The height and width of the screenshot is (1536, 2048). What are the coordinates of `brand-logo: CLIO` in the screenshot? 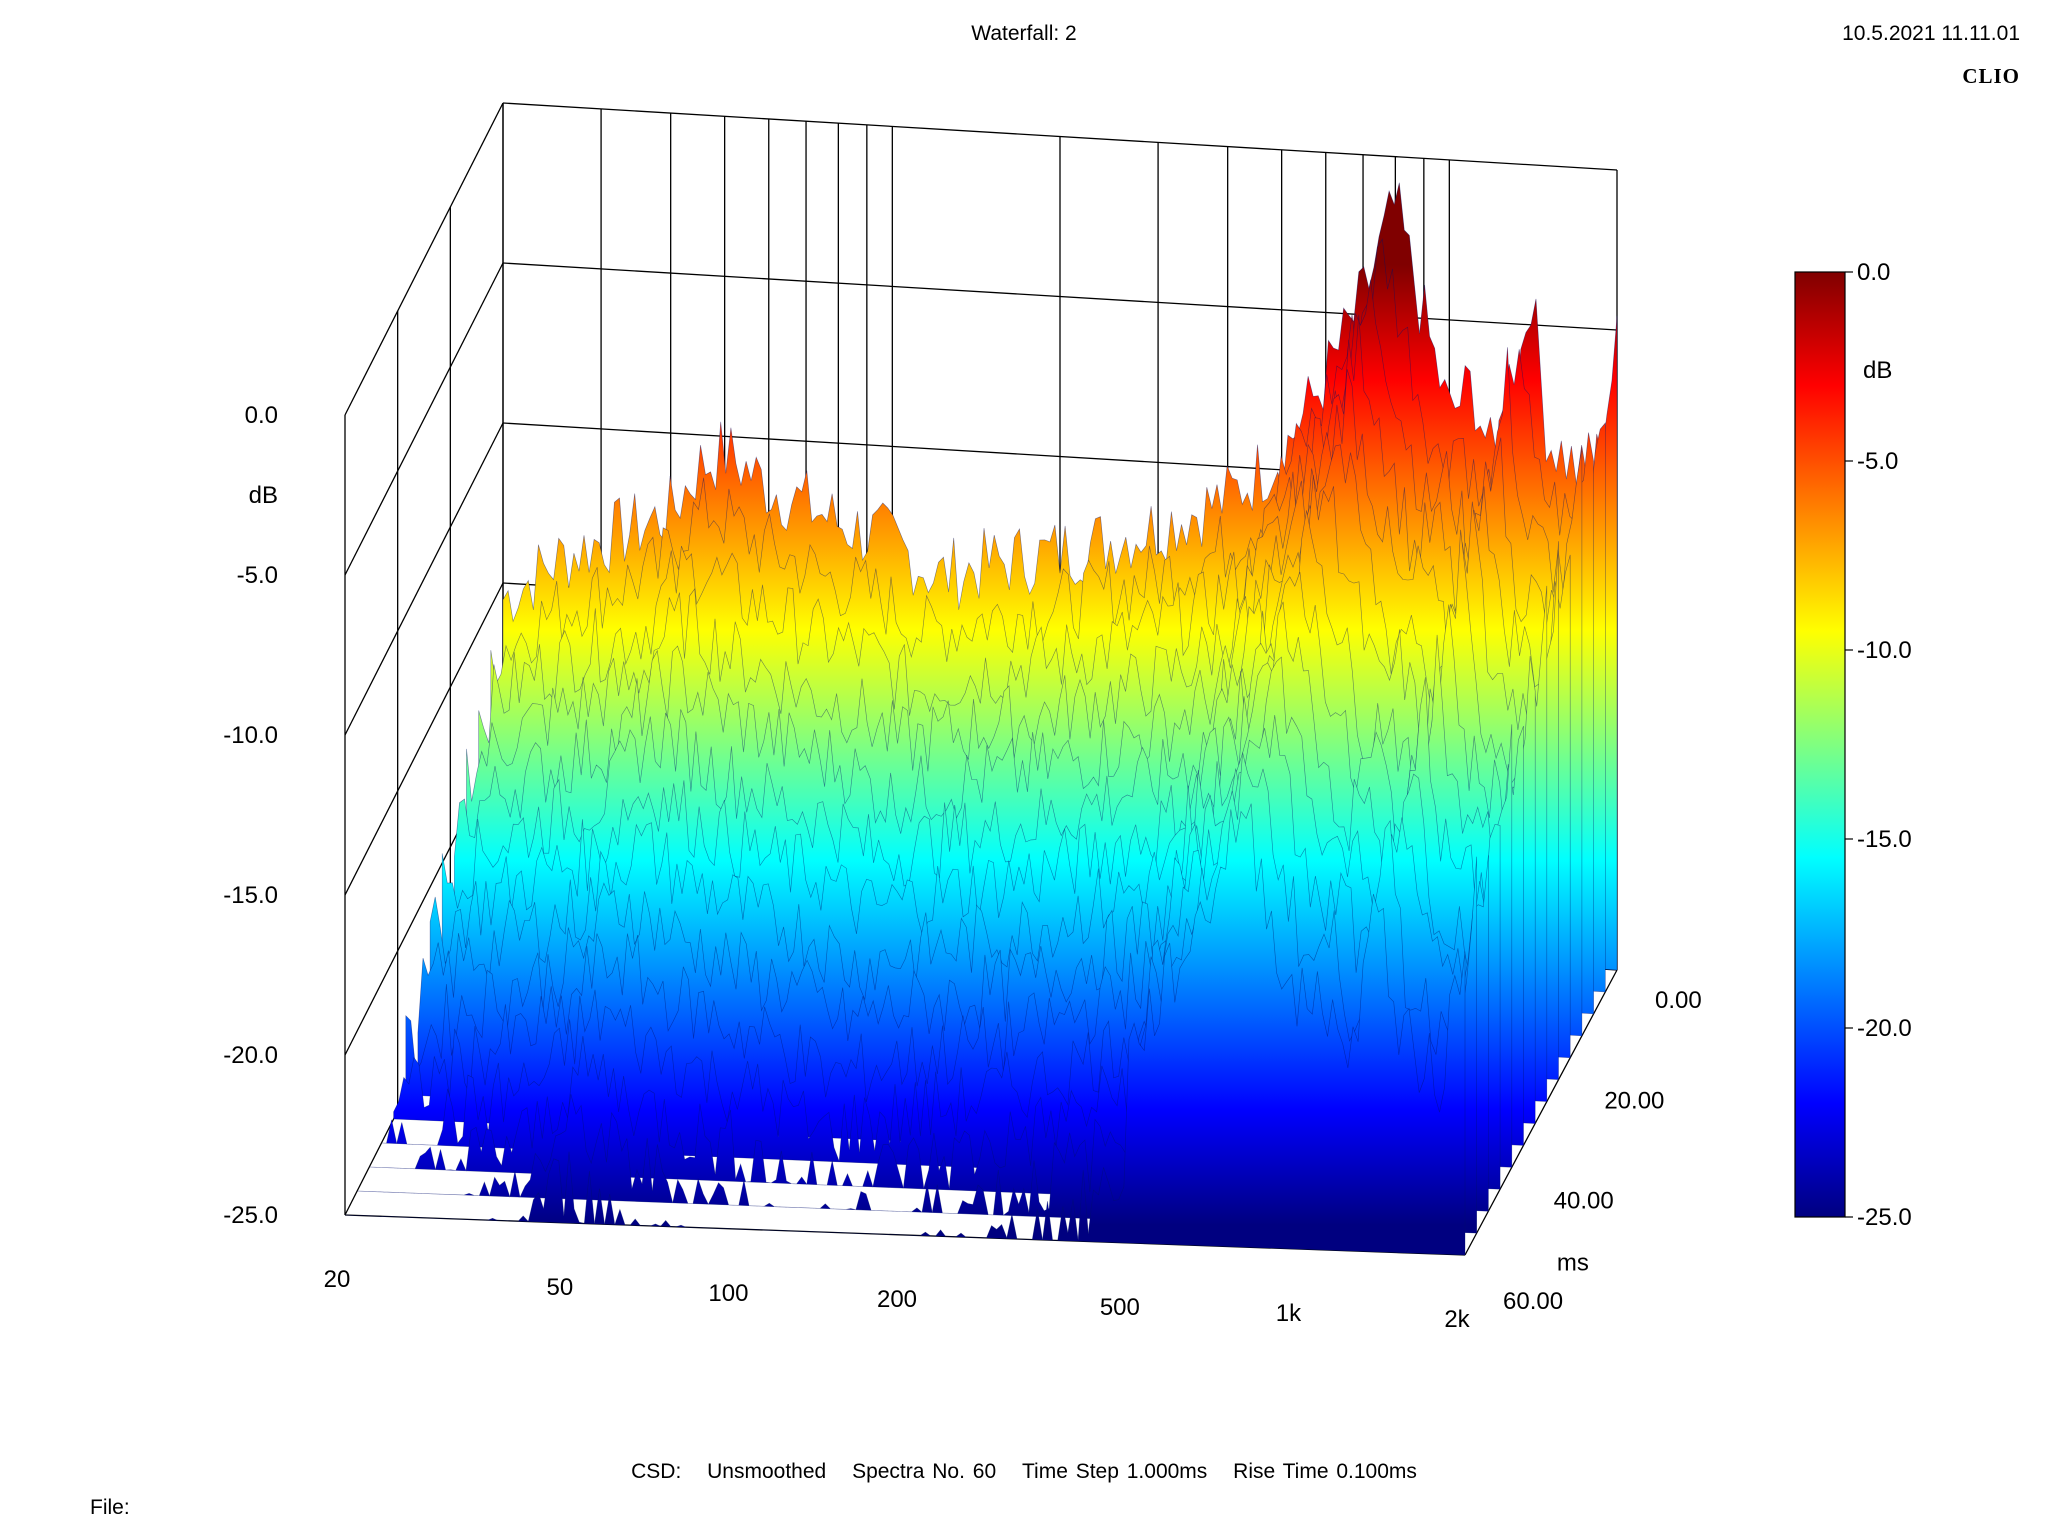 It's located at (1991, 76).